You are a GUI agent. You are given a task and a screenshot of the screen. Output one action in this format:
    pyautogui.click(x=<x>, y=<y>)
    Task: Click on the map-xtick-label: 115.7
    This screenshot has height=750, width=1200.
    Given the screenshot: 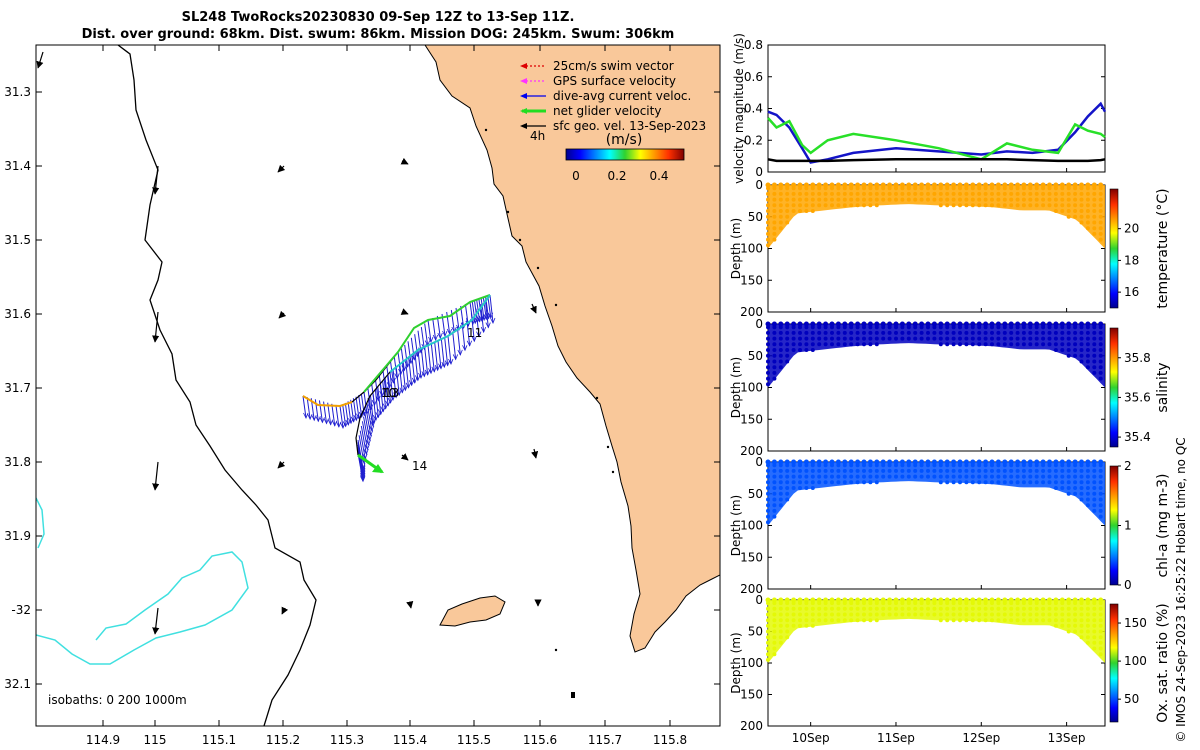 What is the action you would take?
    pyautogui.click(x=605, y=740)
    